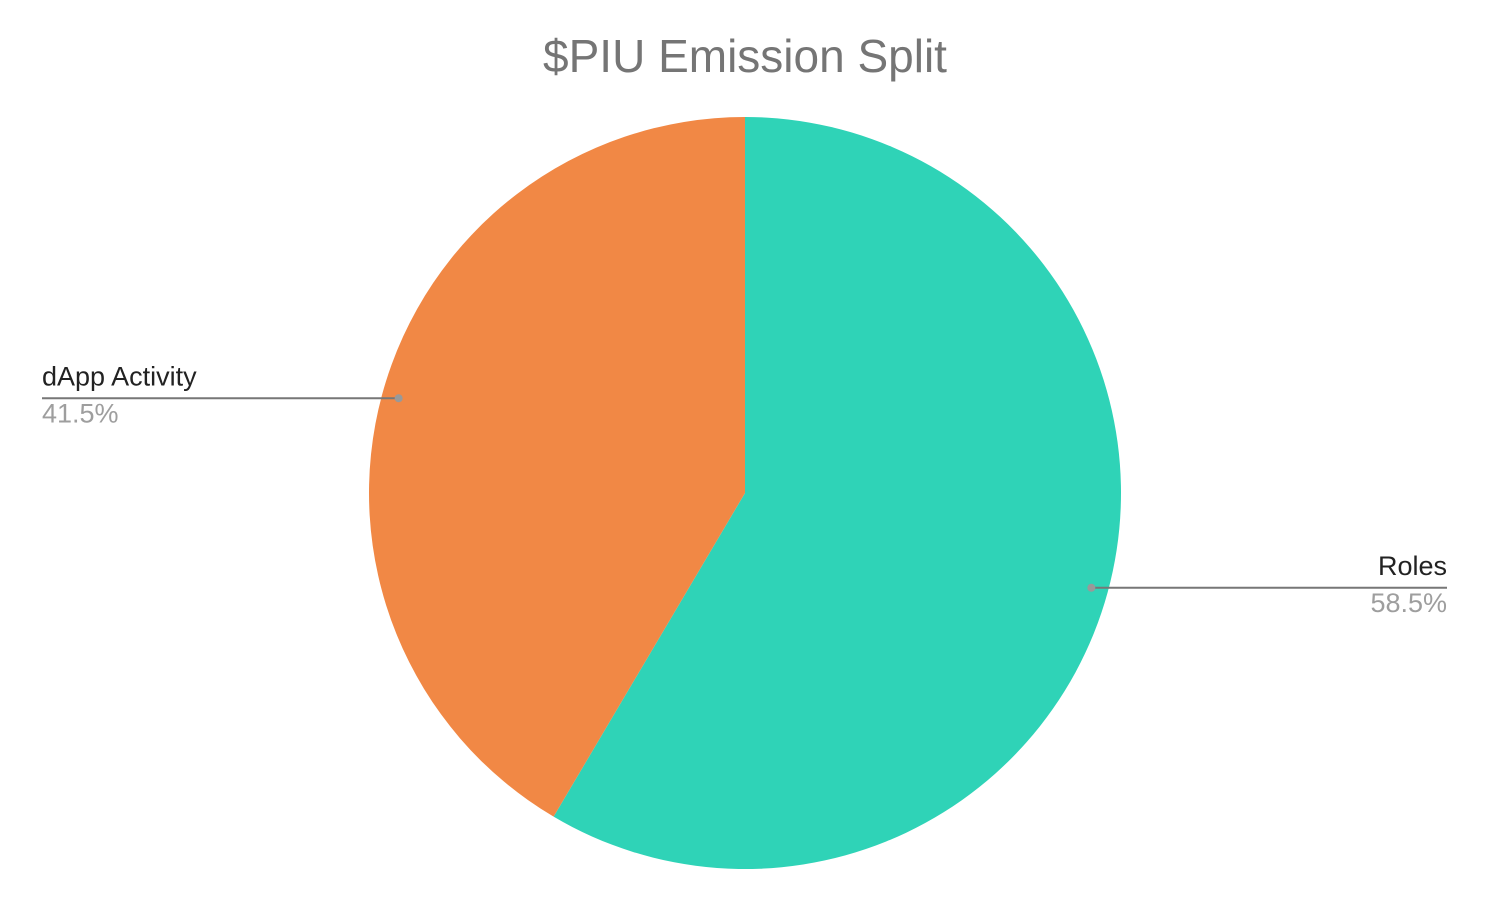 This screenshot has width=1492, height=914. Describe the element at coordinates (745, 56) in the screenshot. I see `chart-title: $PIU Emission Split` at that location.